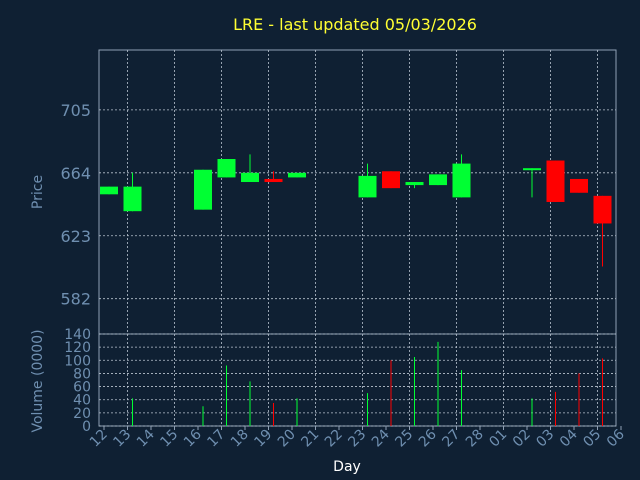  Describe the element at coordinates (82, 414) in the screenshot. I see `volume-tick-label: 20` at that location.